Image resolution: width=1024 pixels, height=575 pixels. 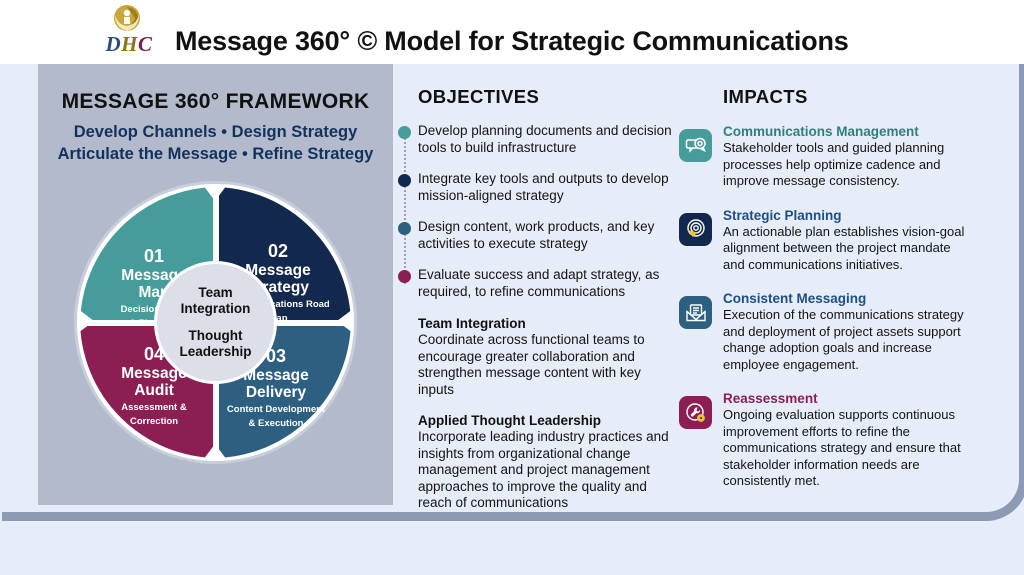 I want to click on note-title-thought-leadership: Applied Thought Leadership, so click(x=509, y=420).